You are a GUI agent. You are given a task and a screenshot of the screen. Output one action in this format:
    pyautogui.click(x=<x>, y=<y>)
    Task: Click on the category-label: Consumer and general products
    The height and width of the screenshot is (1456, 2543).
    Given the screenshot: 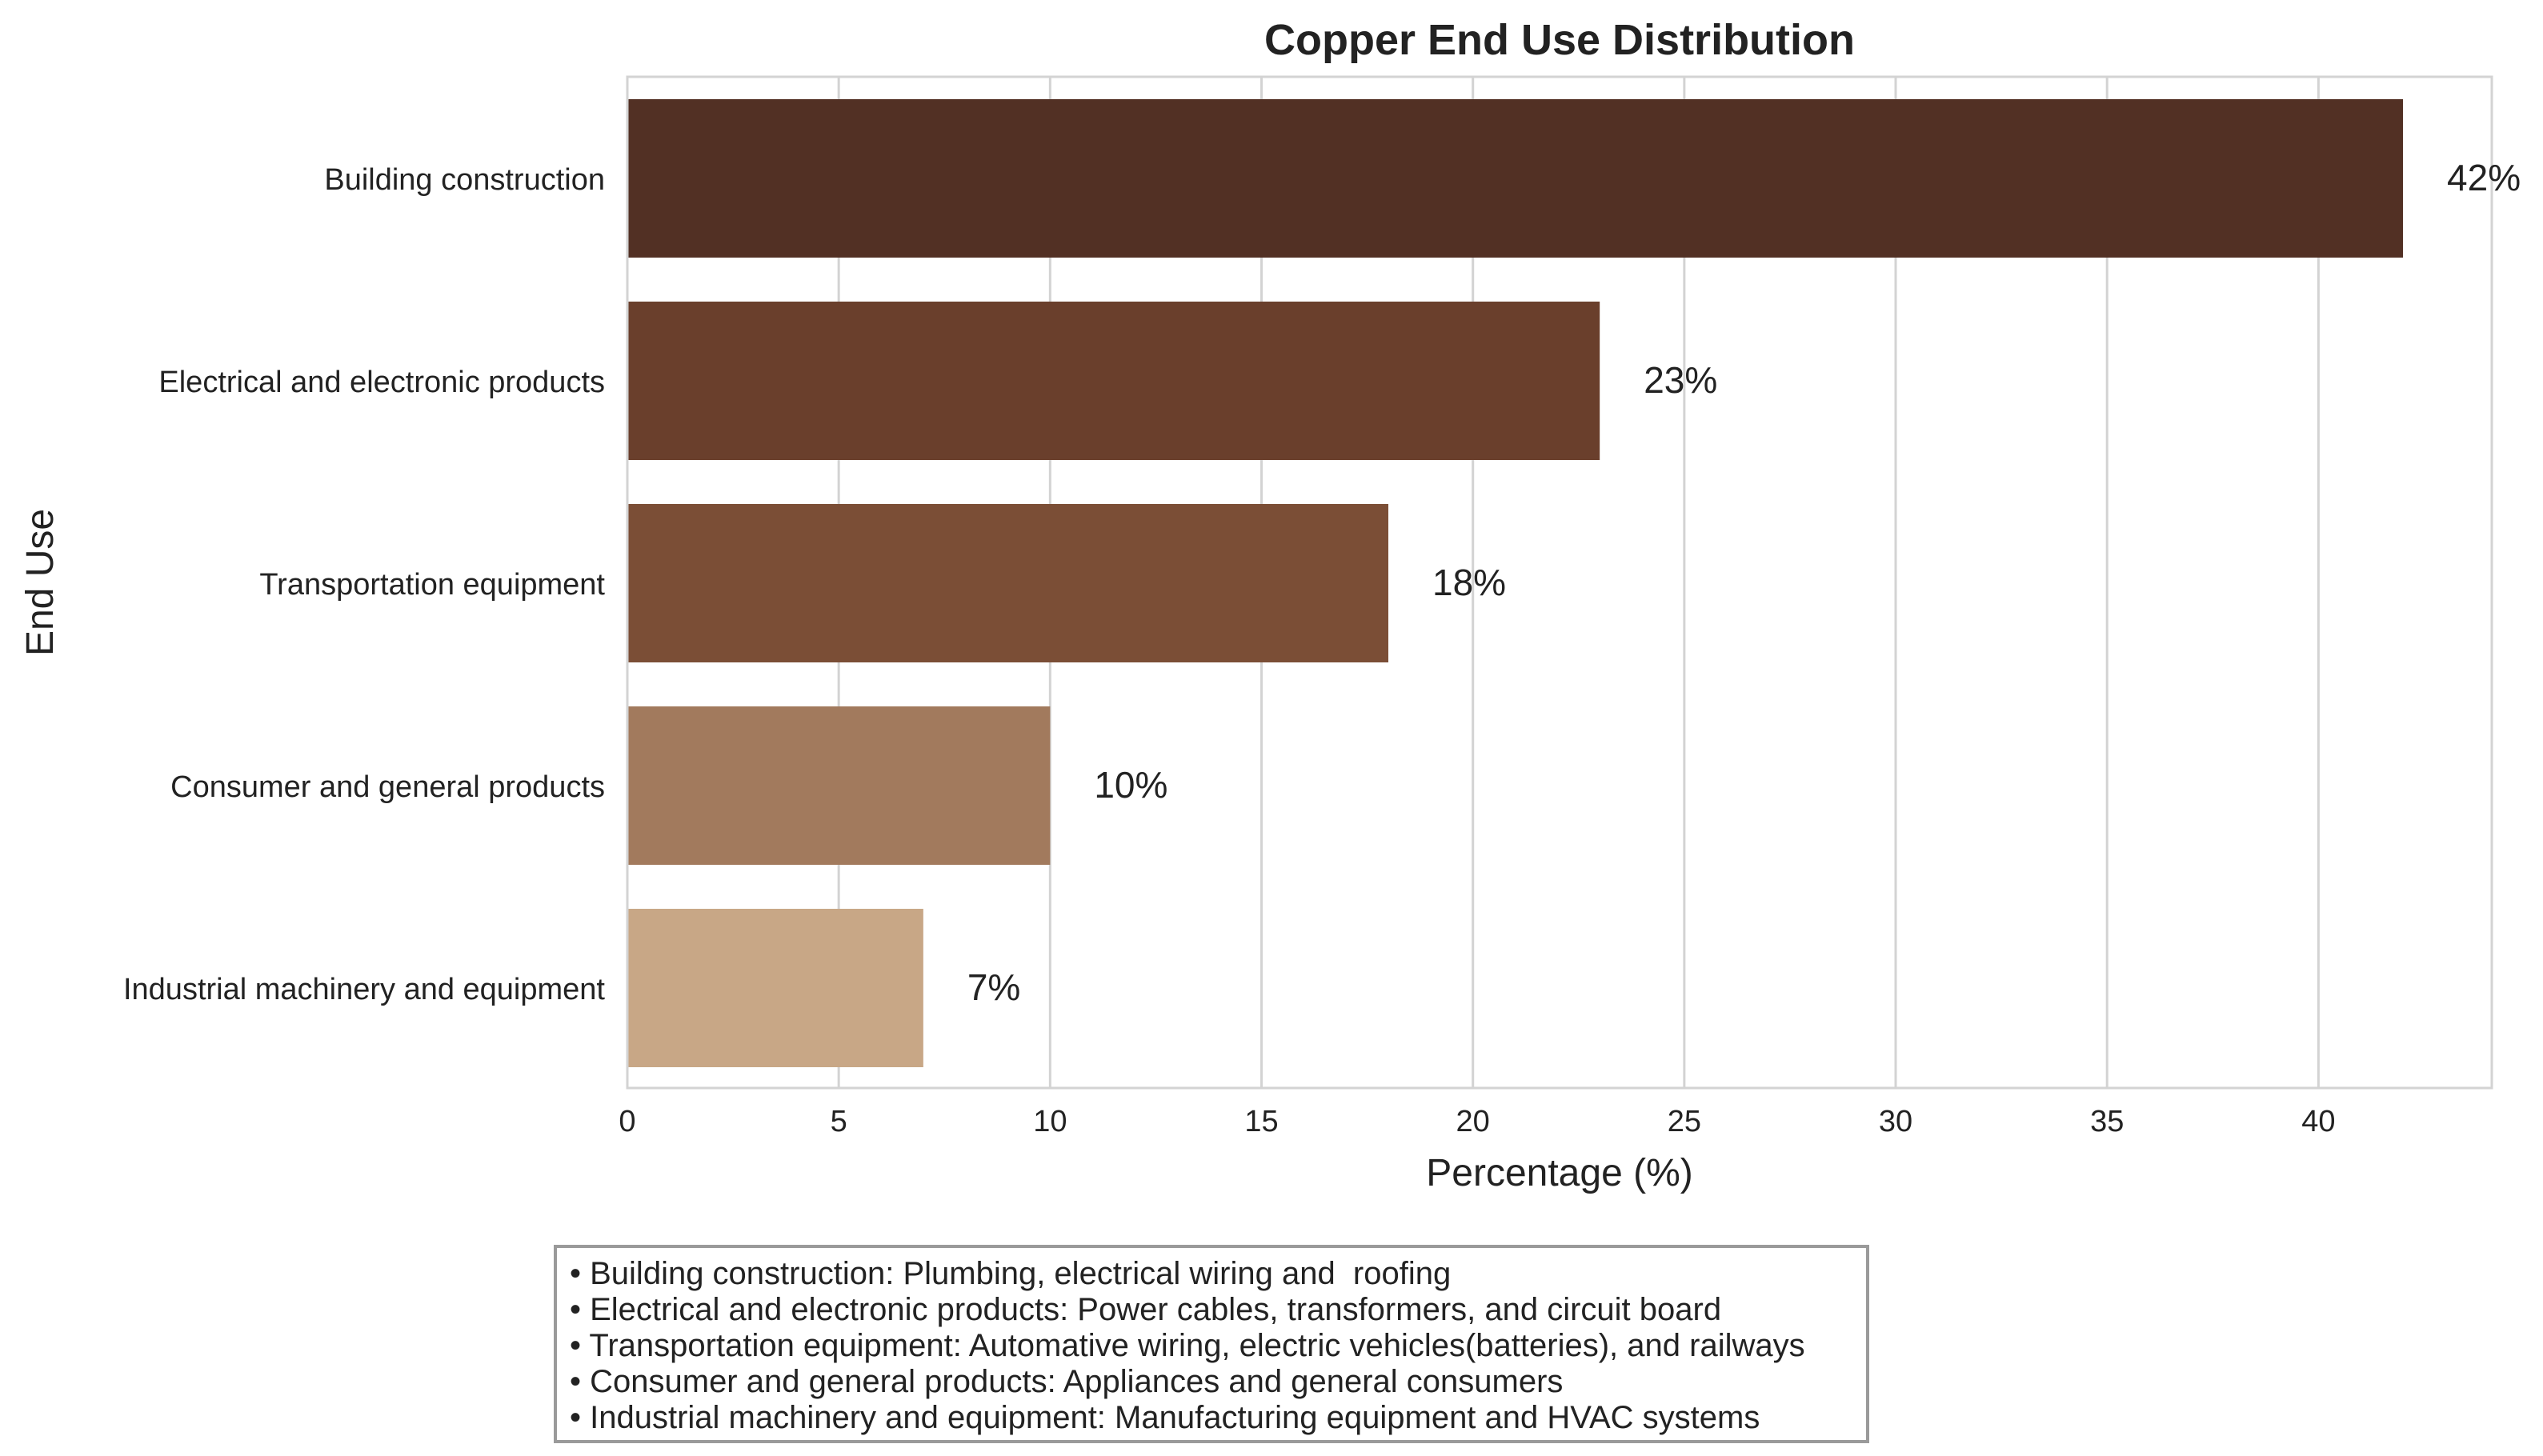 What is the action you would take?
    pyautogui.click(x=387, y=787)
    